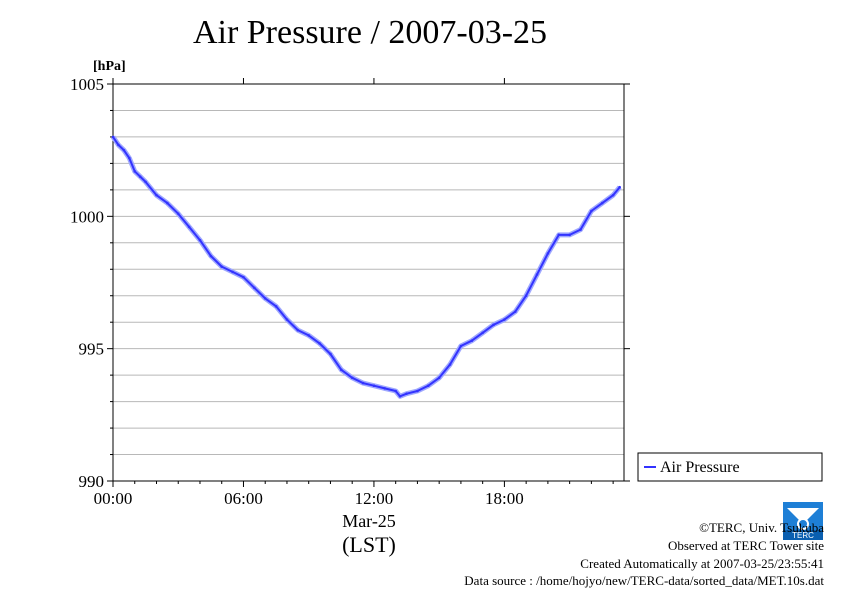 The height and width of the screenshot is (595, 842). Describe the element at coordinates (87, 84) in the screenshot. I see `y-tick-label: 1005` at that location.